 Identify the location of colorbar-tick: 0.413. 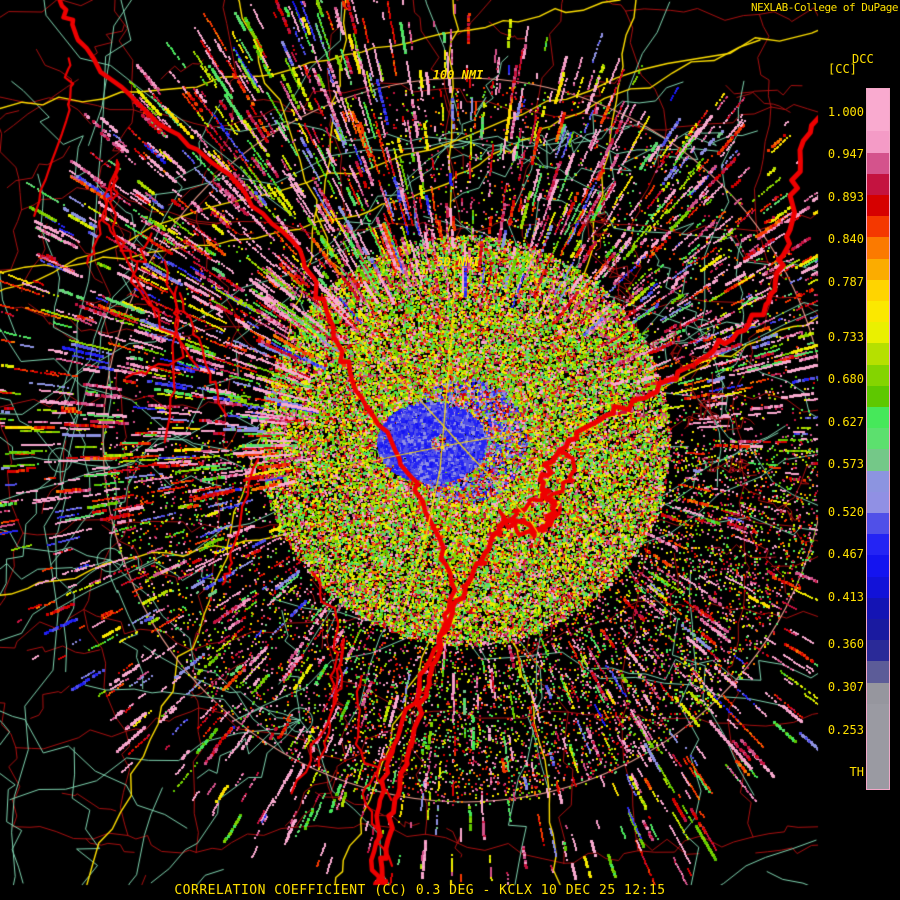
(845, 597).